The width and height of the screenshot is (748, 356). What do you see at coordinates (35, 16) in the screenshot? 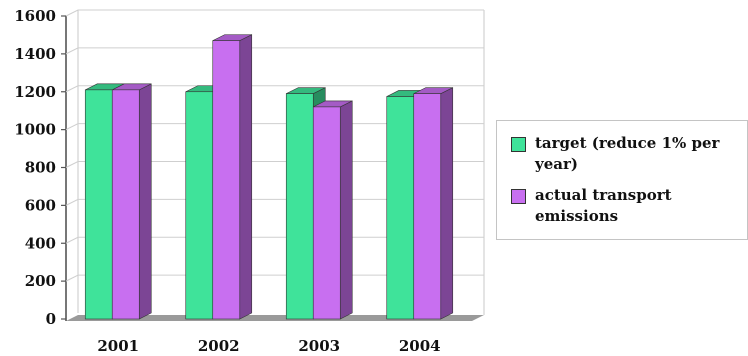
I see `y-tick-label: 1600` at bounding box center [35, 16].